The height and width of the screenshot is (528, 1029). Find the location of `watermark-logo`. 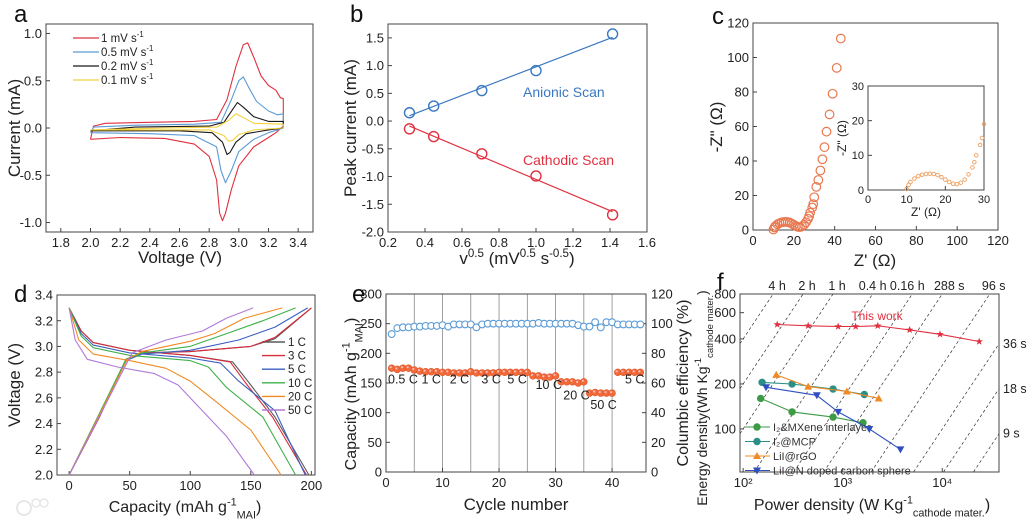

watermark-logo is located at coordinates (32, 507).